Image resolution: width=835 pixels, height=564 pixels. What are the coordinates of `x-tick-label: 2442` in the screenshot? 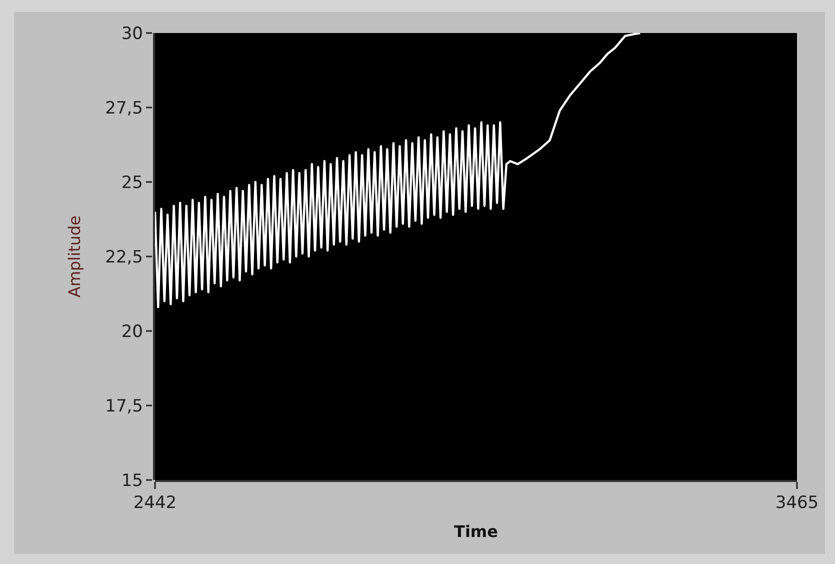 It's located at (155, 503).